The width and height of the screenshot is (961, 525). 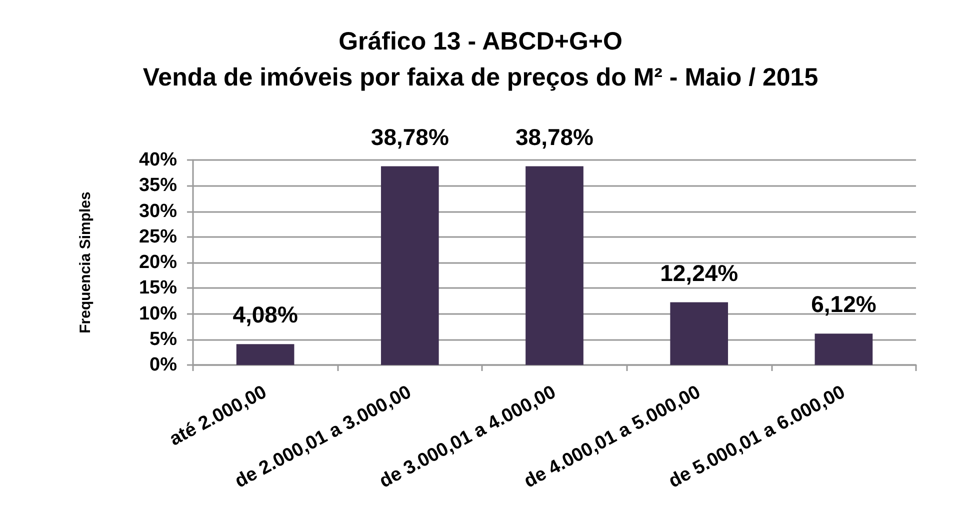 I want to click on y-axis-title: Frequencia Simples, so click(x=85, y=263).